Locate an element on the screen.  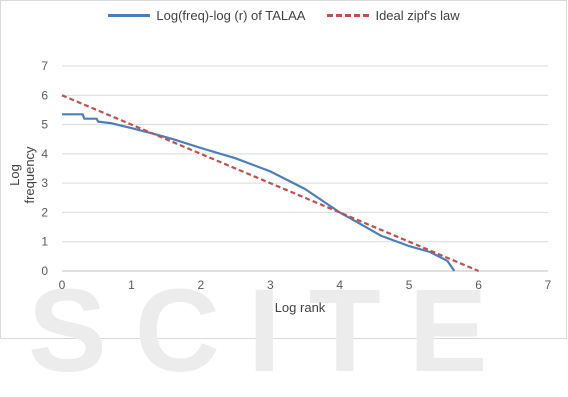
x-tick-label: 6 is located at coordinates (478, 285).